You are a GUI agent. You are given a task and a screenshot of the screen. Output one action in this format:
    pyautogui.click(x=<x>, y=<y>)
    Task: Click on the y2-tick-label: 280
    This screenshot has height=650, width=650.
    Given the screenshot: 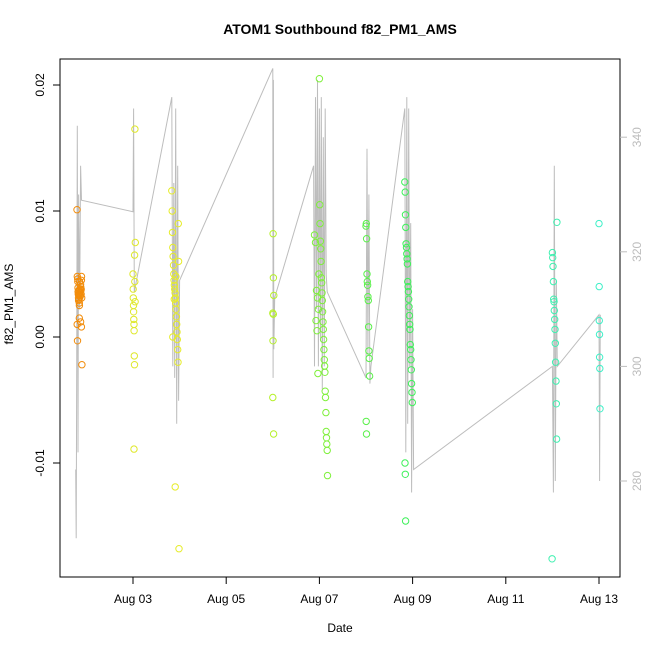 What is the action you would take?
    pyautogui.click(x=637, y=481)
    